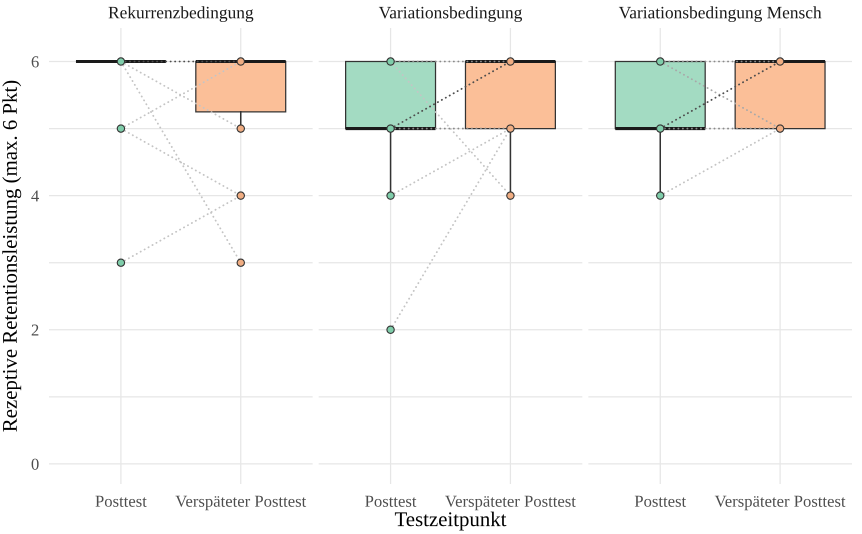 This screenshot has width=862, height=534. I want to click on y-axis-title: Rezeptive Retentionsleistung (max. 6 Pkt), so click(12, 256).